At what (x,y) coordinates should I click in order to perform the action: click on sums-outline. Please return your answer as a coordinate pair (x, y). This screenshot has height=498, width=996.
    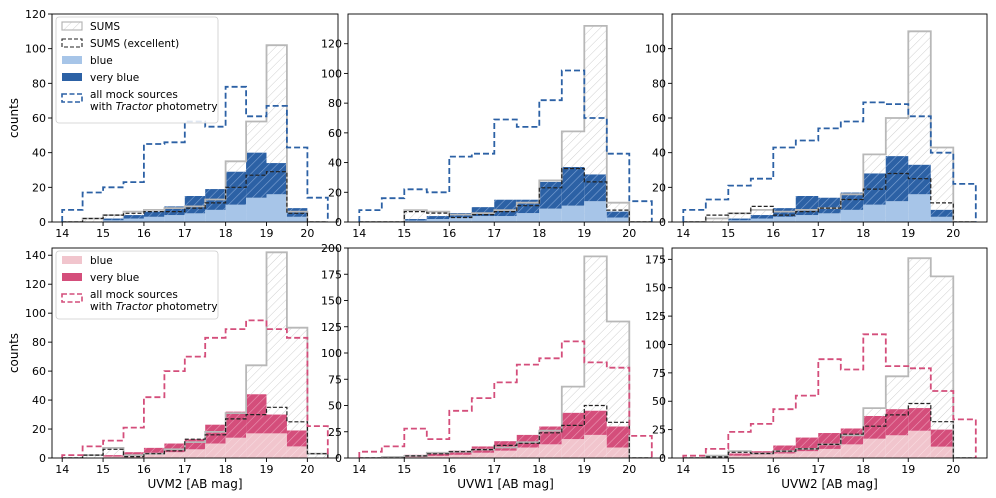
    Looking at the image, I should click on (505, 123).